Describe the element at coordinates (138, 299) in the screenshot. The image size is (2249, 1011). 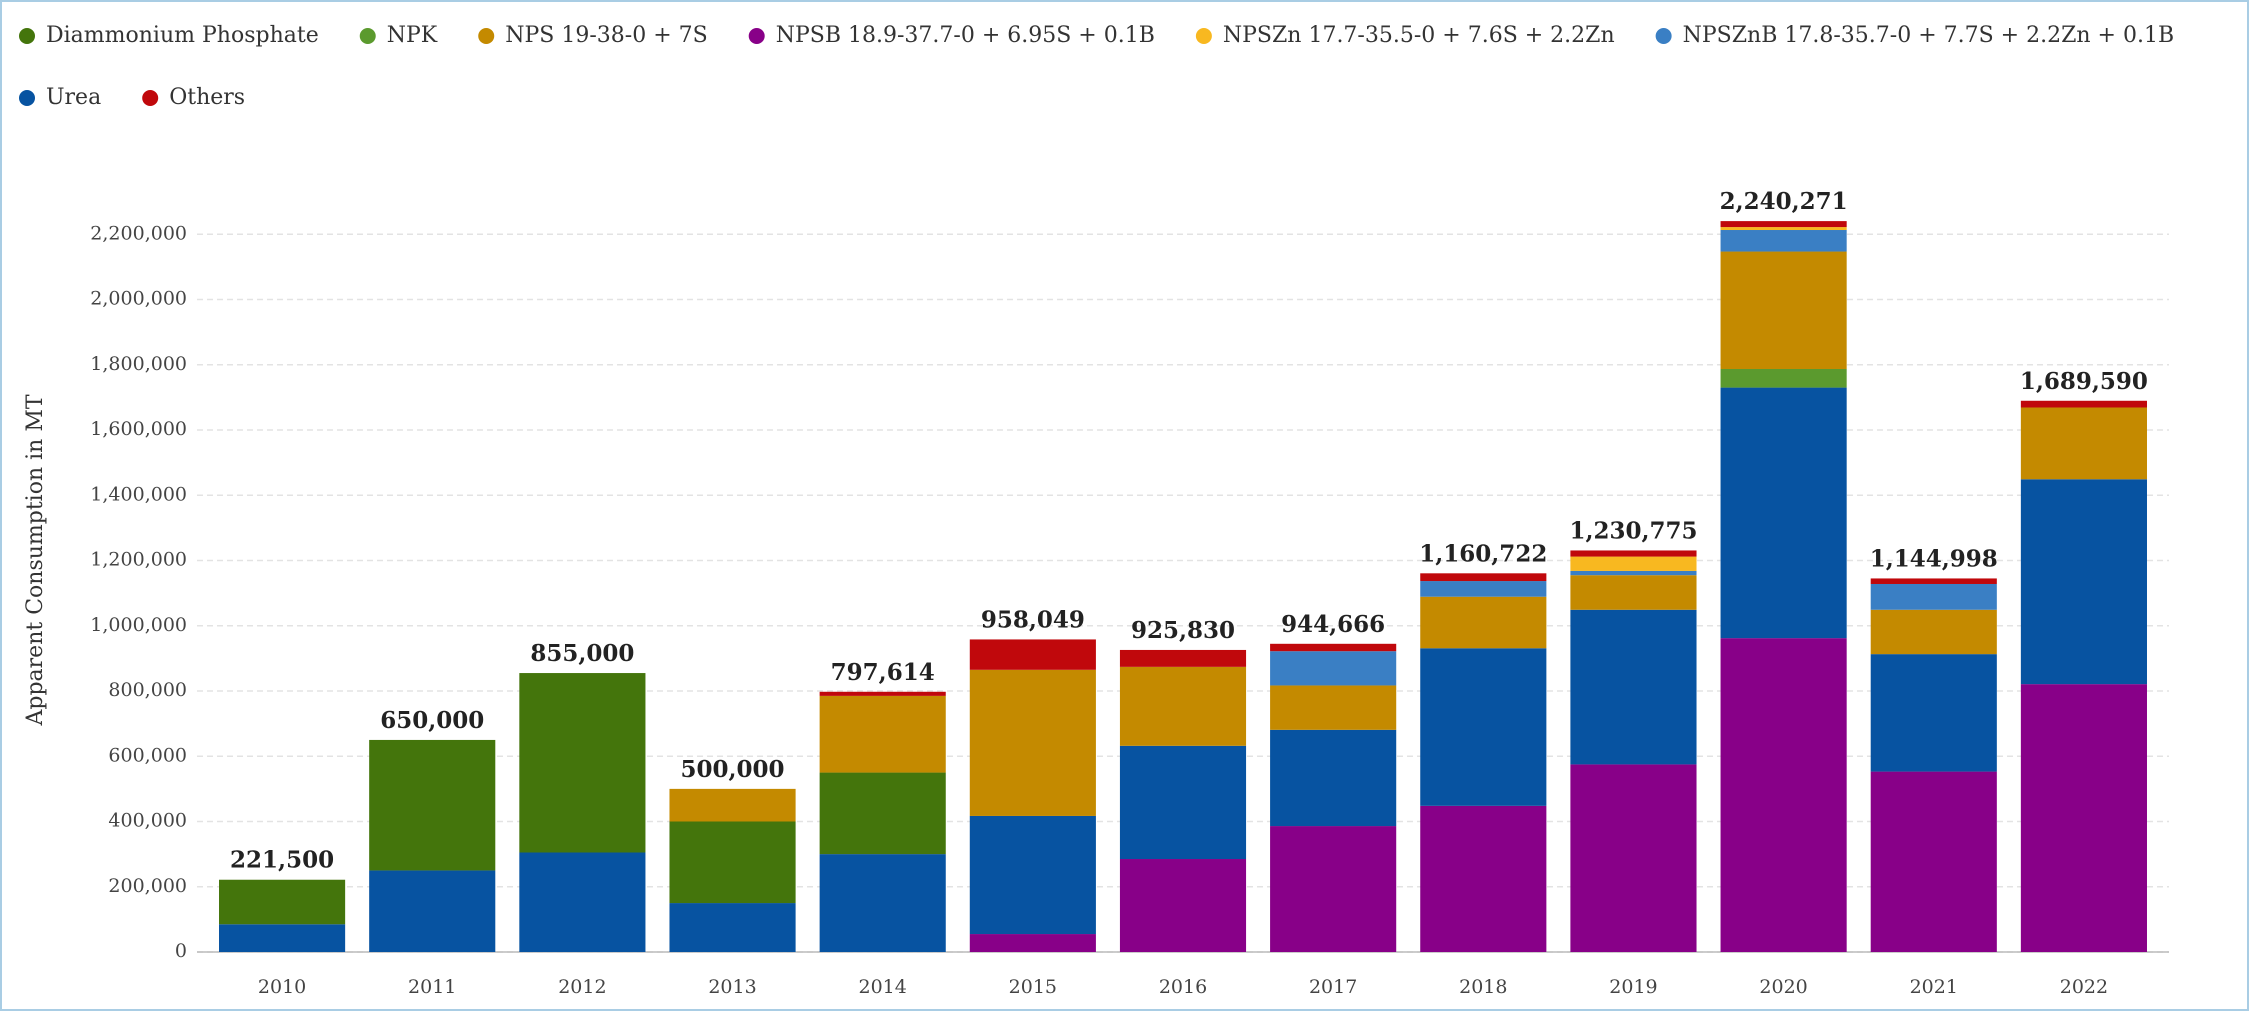
I see `y-tick-label: 2,000,000` at that location.